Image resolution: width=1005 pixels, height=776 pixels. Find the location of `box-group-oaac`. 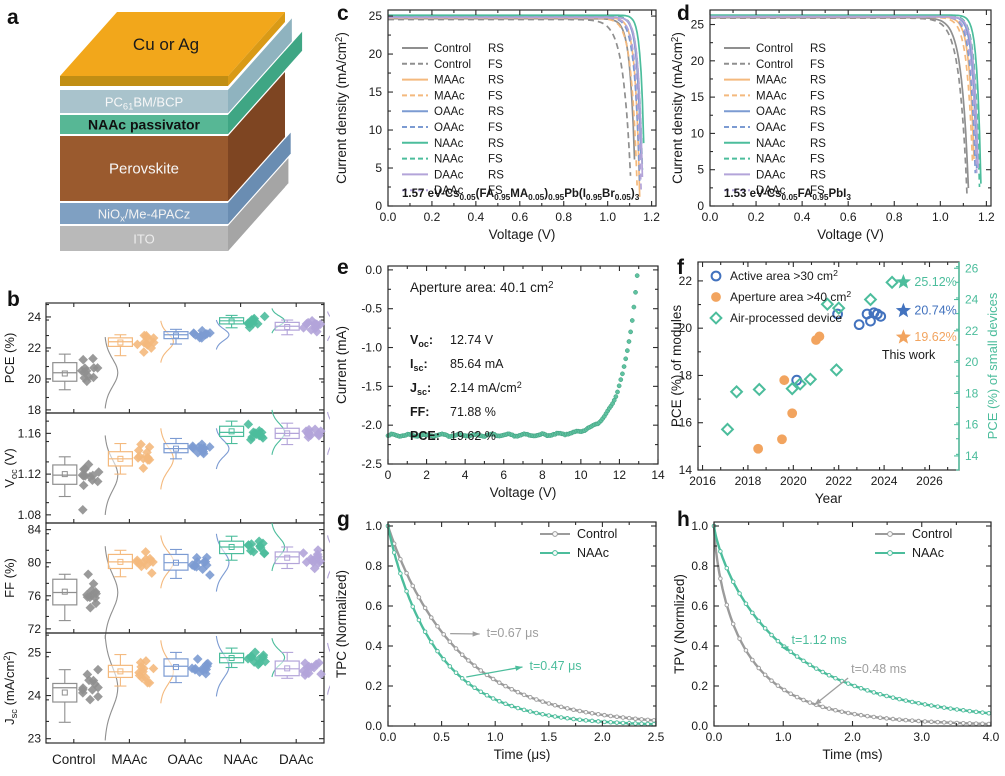

box-group-oaac is located at coordinates (196, 666).